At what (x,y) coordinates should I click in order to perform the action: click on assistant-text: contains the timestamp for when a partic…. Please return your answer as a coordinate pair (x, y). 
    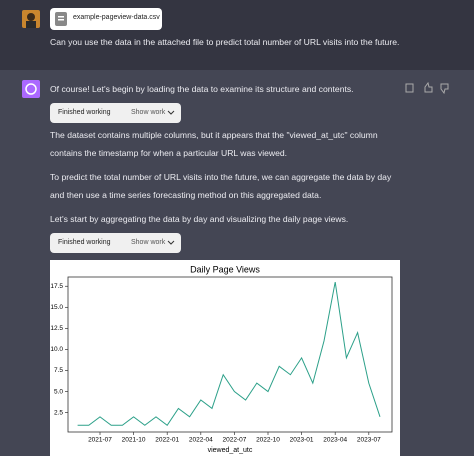
    Looking at the image, I should click on (169, 153).